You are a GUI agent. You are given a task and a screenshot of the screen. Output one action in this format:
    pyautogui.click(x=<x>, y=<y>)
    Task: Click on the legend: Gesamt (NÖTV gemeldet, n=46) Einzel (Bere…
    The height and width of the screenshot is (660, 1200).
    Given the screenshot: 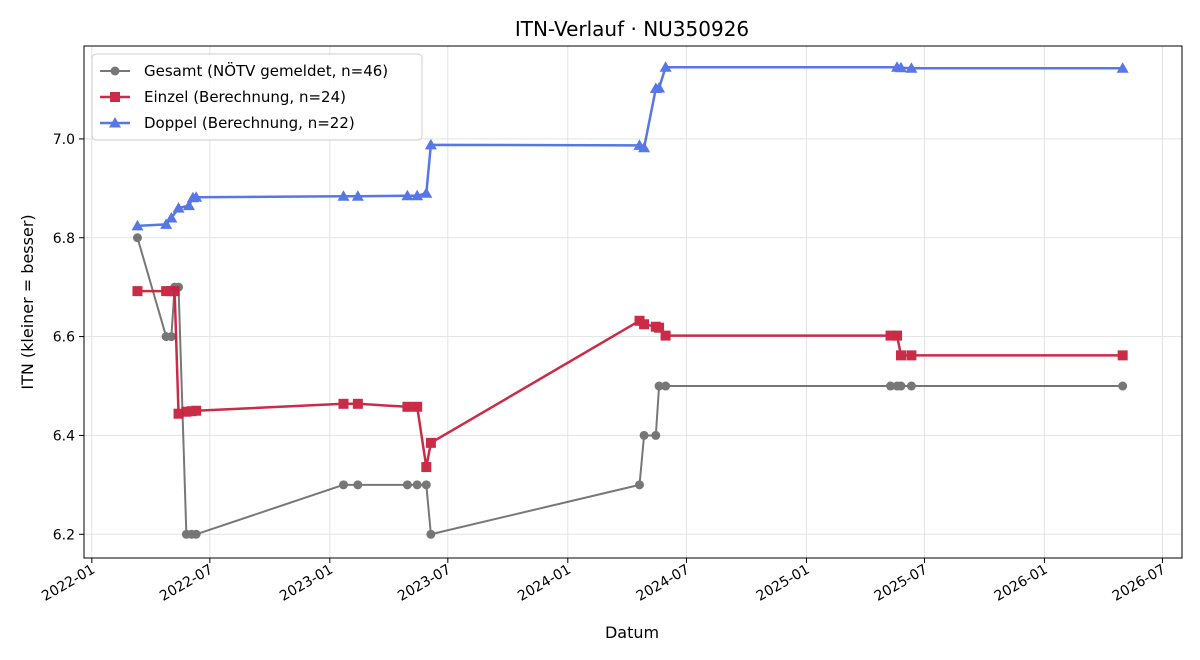 What is the action you would take?
    pyautogui.click(x=257, y=97)
    